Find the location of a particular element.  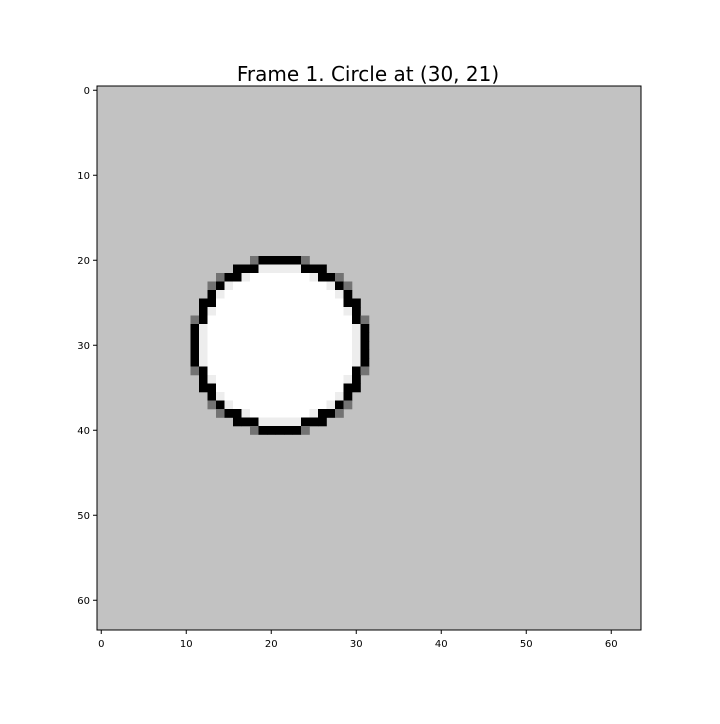

x-tick-label: 10 is located at coordinates (186, 644).